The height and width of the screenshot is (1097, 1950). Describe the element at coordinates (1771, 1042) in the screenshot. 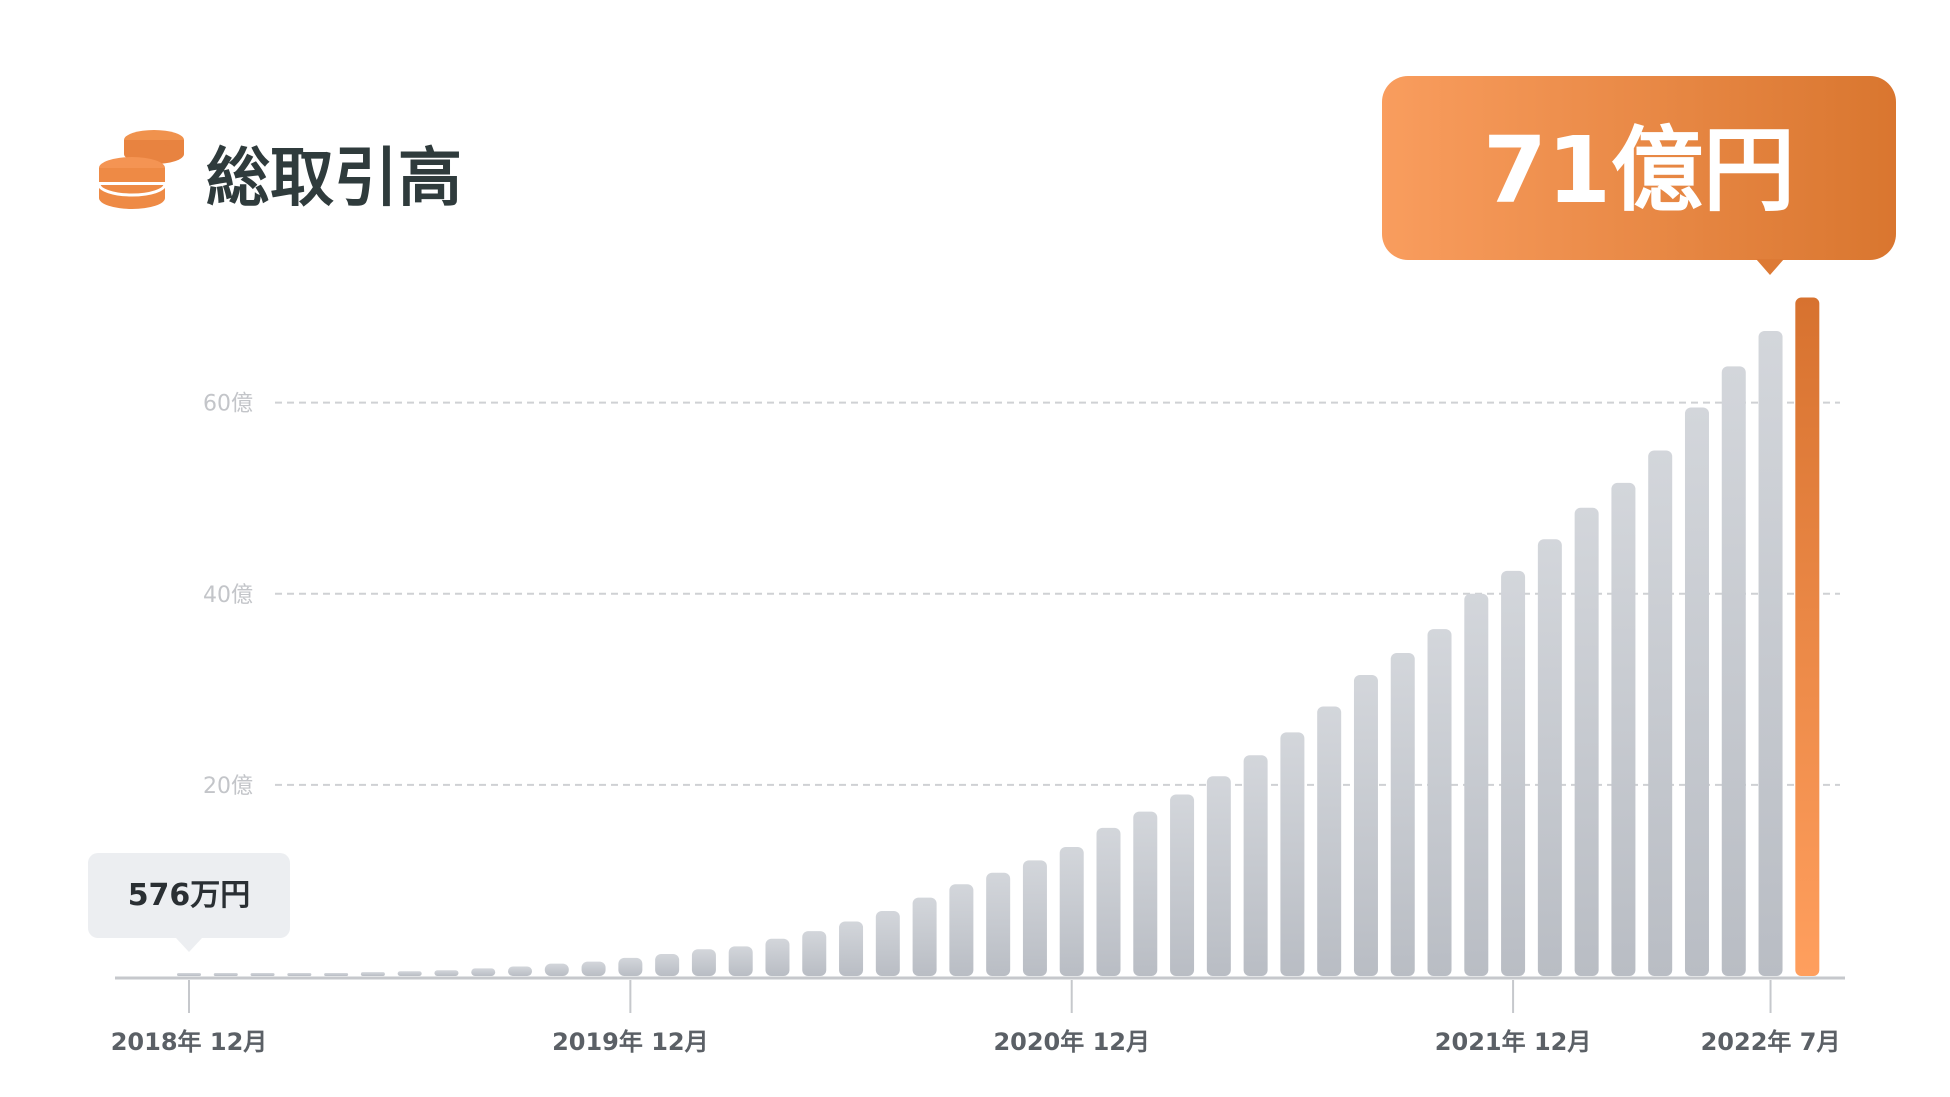

I see `x-tick-label: 2022年 7月` at that location.